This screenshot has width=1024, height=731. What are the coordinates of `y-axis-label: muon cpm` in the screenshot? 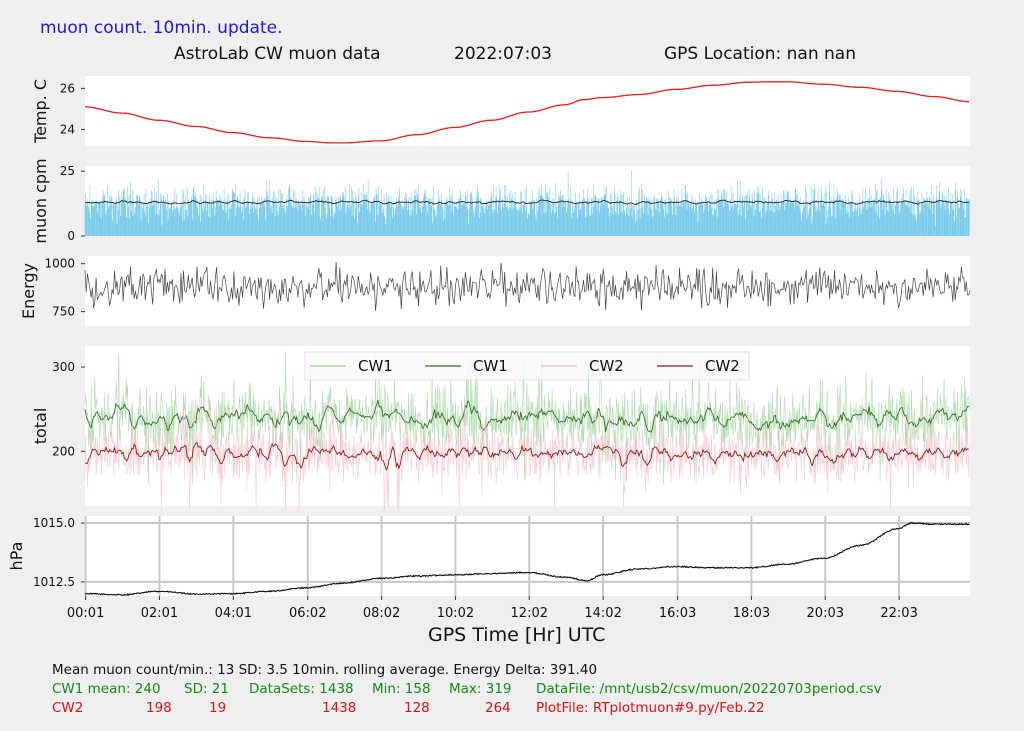 It's located at (40, 200).